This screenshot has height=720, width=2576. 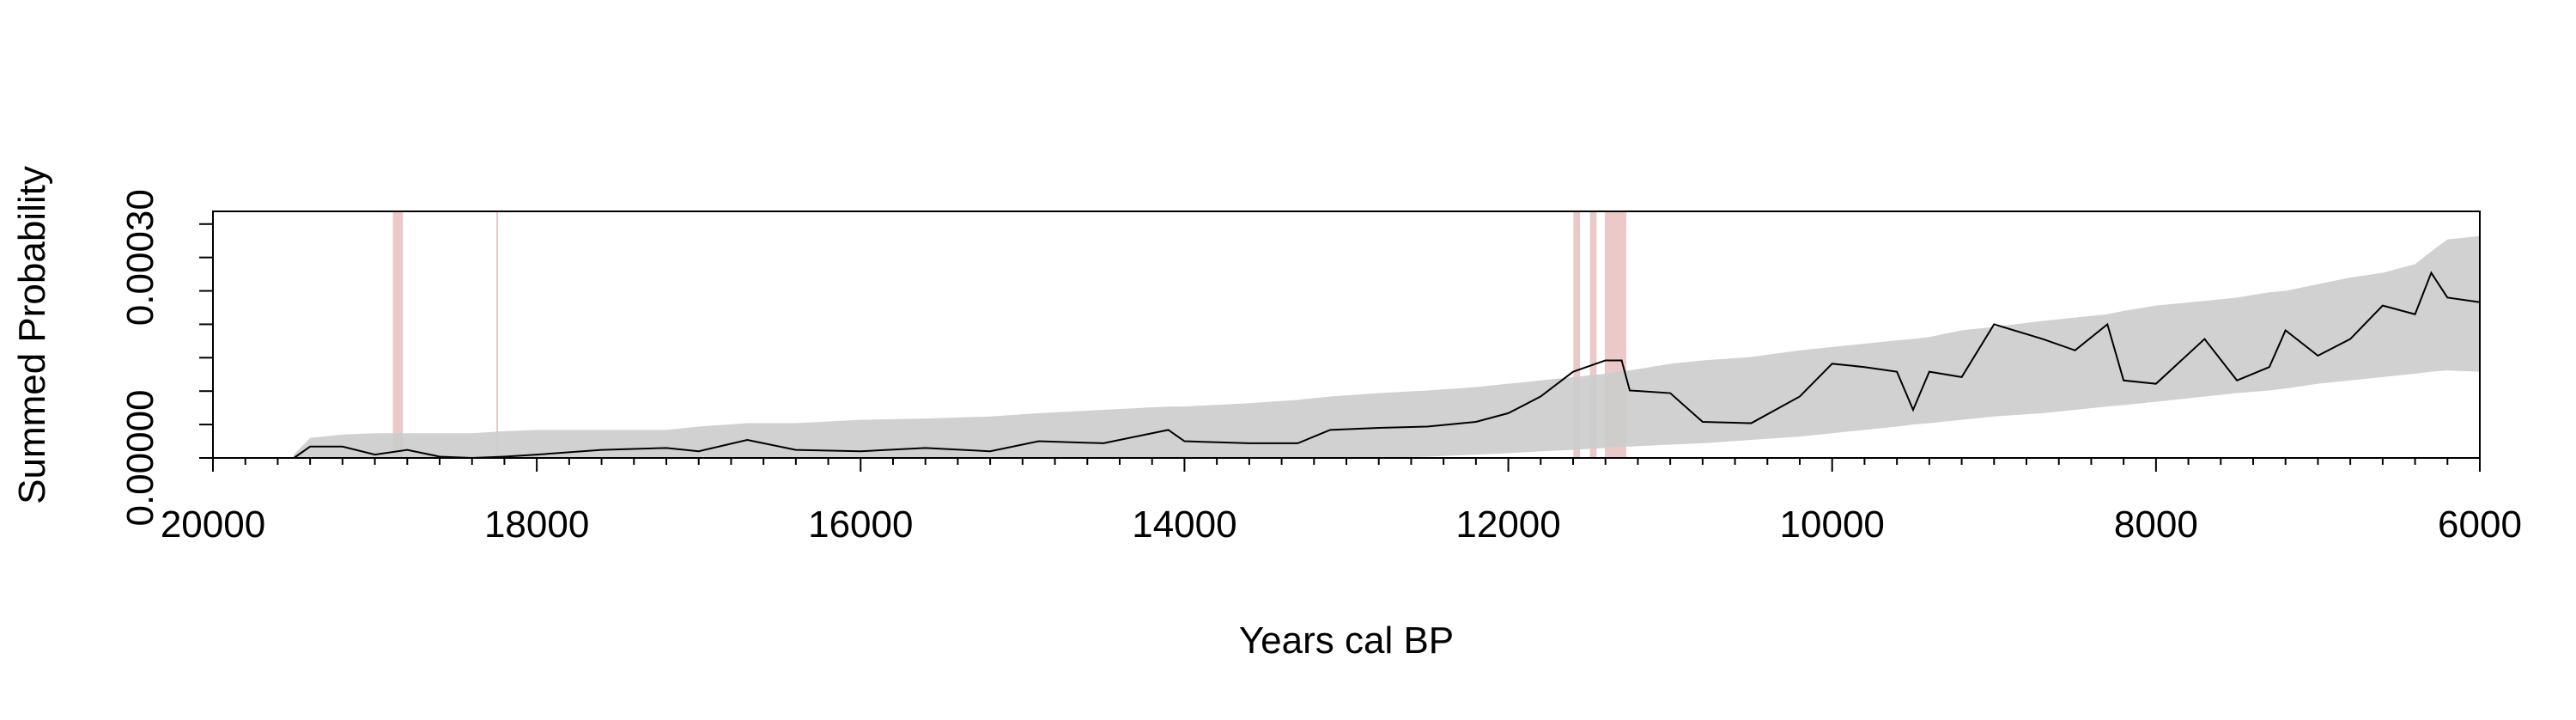 I want to click on x-tick-label: 18000, so click(x=536, y=524).